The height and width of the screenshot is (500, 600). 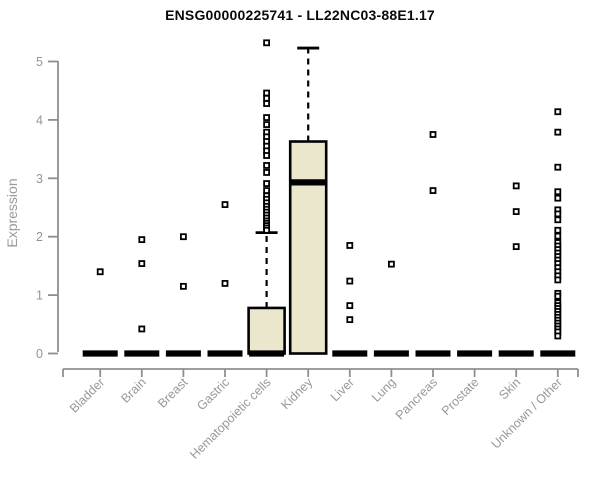 I want to click on category-label-bladder: Bladder, so click(x=87, y=395).